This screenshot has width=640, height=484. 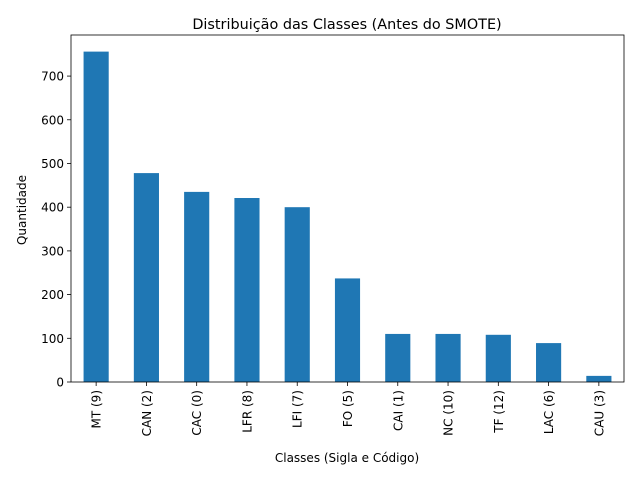 What do you see at coordinates (347, 458) in the screenshot?
I see `x-axis-label: Classes (Sigla e Código)` at bounding box center [347, 458].